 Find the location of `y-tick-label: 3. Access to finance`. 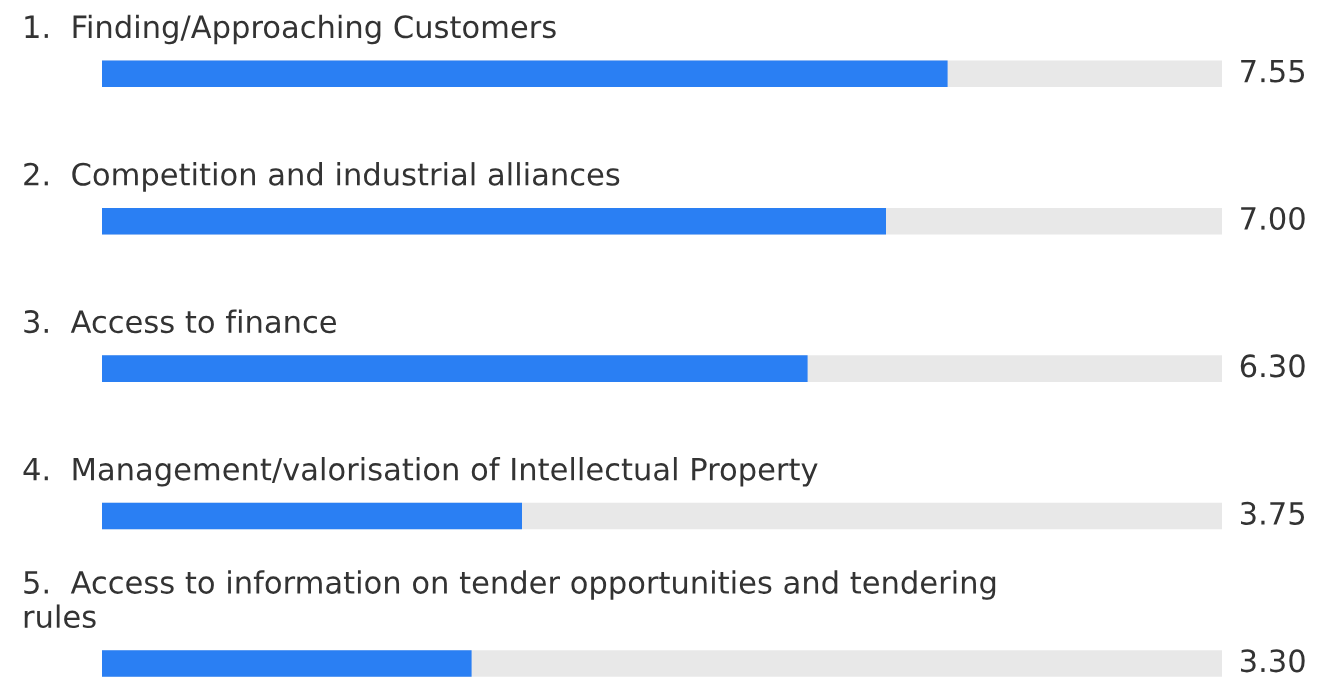

y-tick-label: 3. Access to finance is located at coordinates (180, 321).